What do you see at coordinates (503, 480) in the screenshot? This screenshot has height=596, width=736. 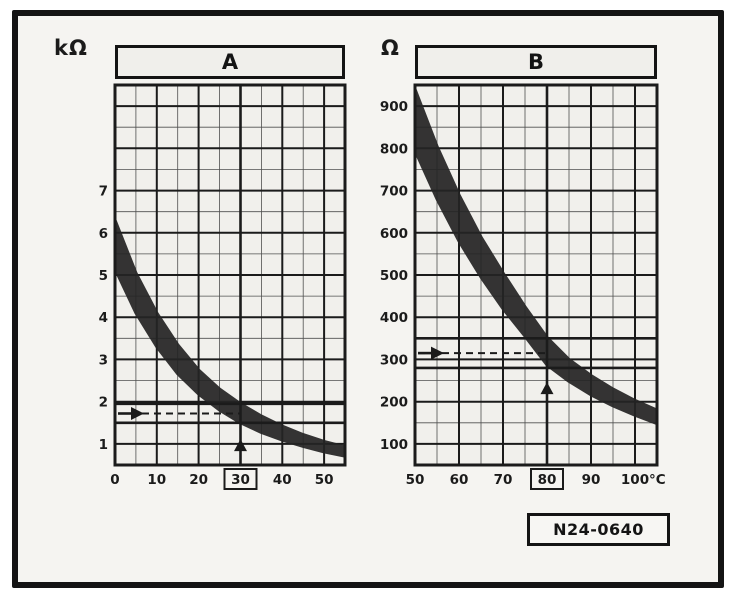 I see `x-tick-label: 70` at bounding box center [503, 480].